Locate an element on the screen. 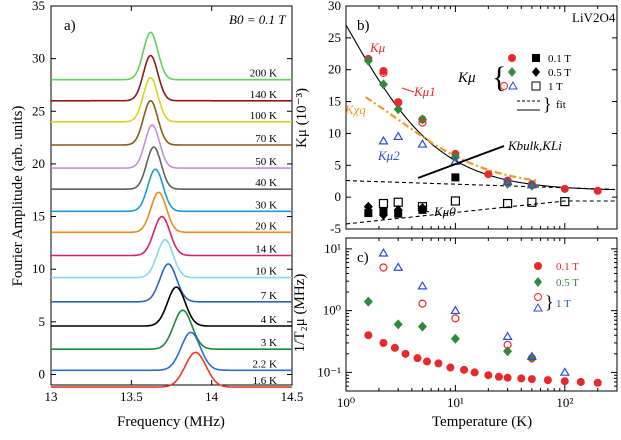 Image resolution: width=621 pixels, height=440 pixels. a-curve-label: 10 K is located at coordinates (266, 272).